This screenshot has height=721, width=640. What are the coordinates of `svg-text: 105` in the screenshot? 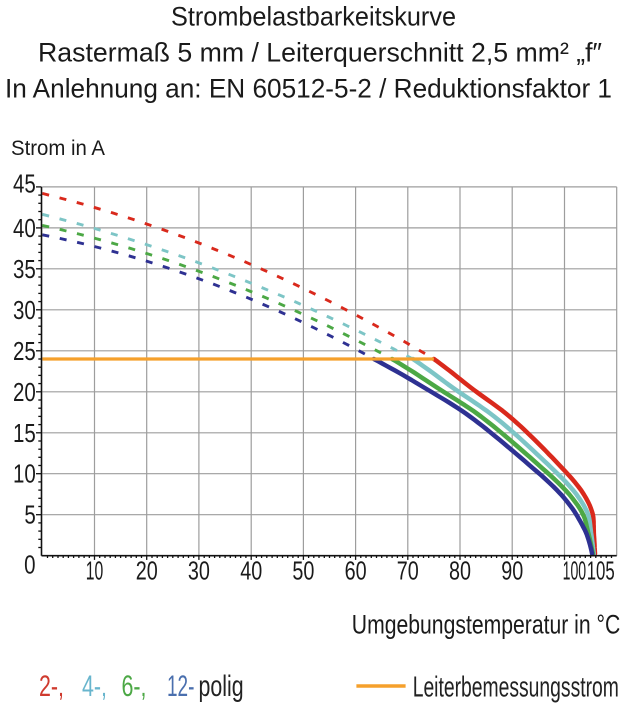 It's located at (601, 571).